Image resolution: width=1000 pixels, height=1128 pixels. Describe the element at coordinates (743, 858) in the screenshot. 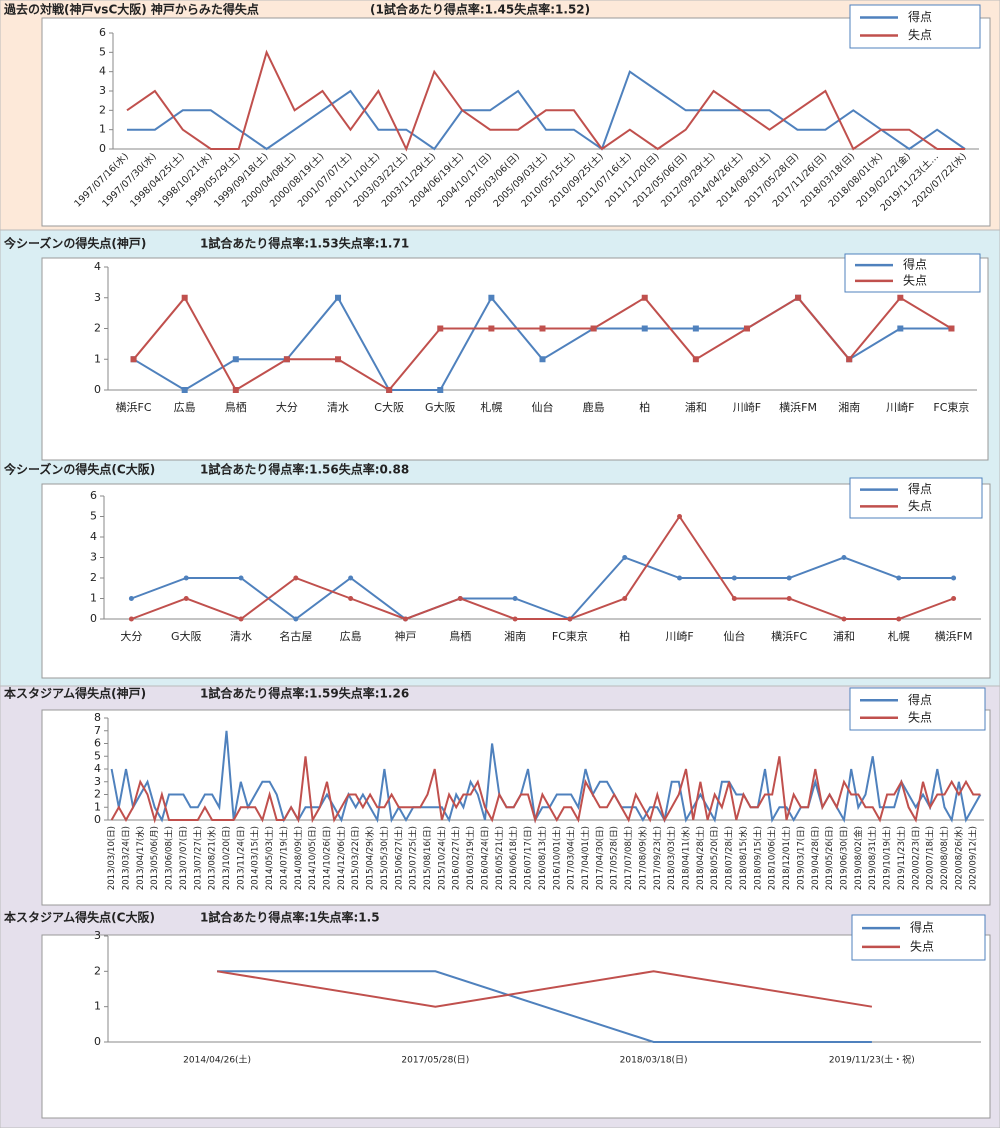

I see `x-tick-label: 2018/08/15(水)` at that location.